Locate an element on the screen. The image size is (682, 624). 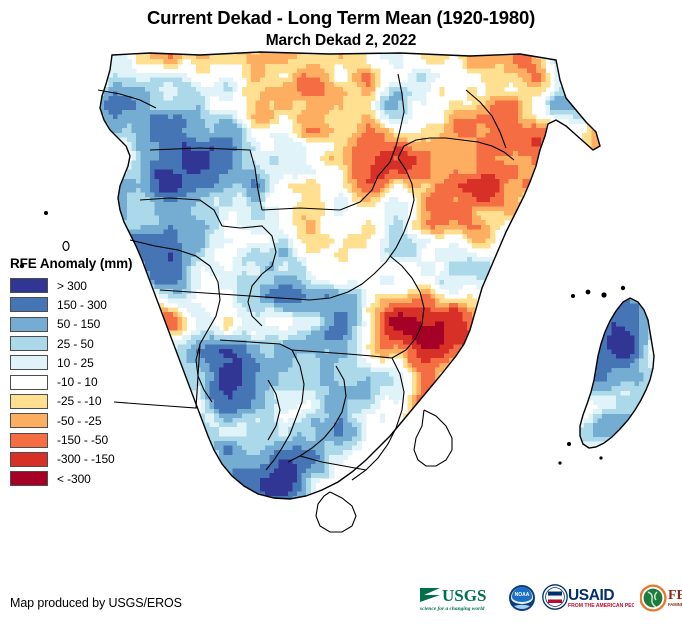
legend-label: 150 - 300 is located at coordinates (82, 304).